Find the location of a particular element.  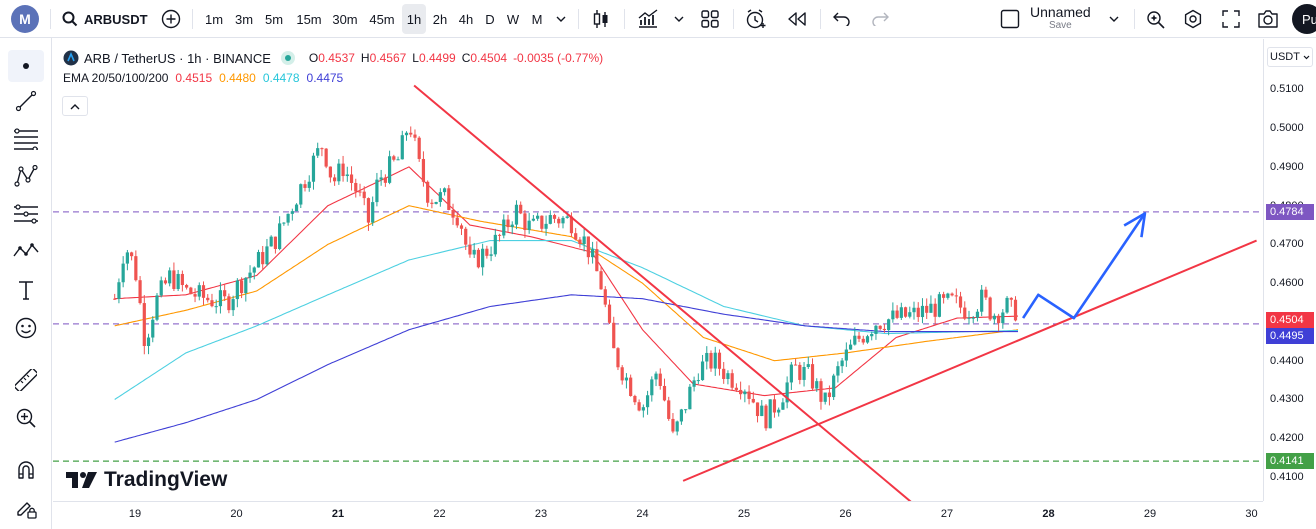

dot-cursor-icon is located at coordinates (26, 66).